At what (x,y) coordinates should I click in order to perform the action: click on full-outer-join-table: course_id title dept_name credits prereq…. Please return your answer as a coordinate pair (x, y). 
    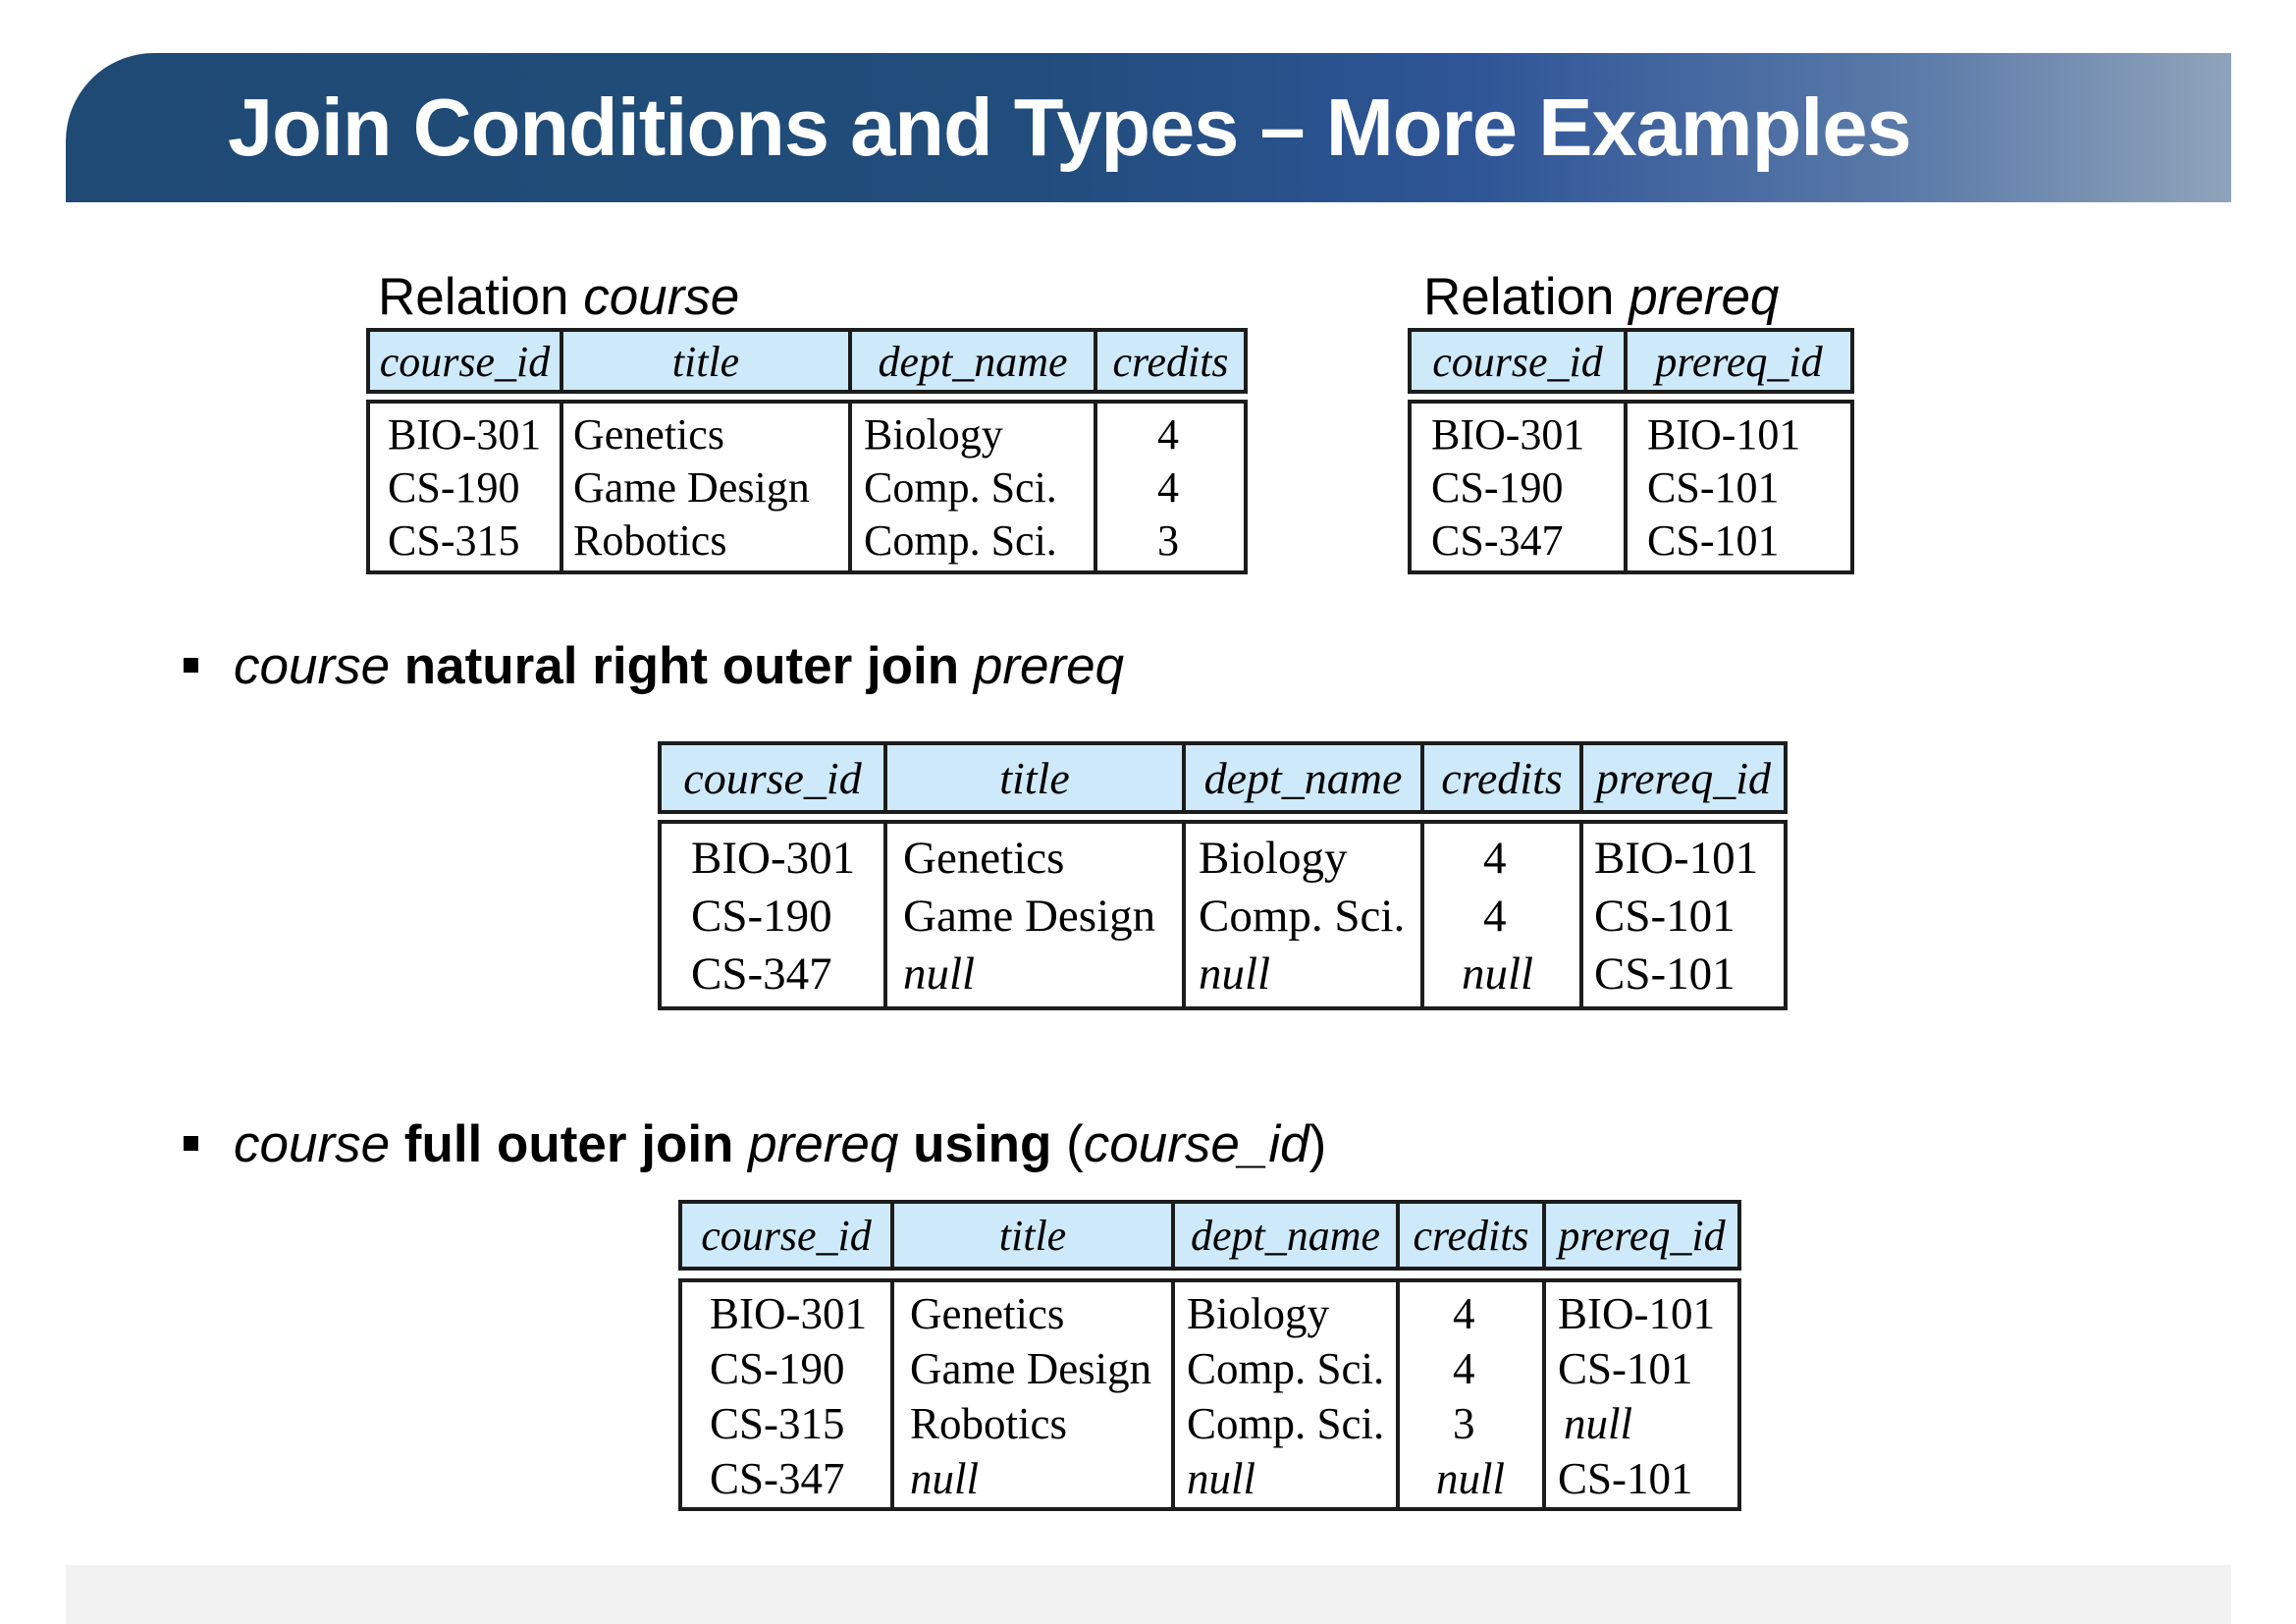
    Looking at the image, I should click on (1209, 1355).